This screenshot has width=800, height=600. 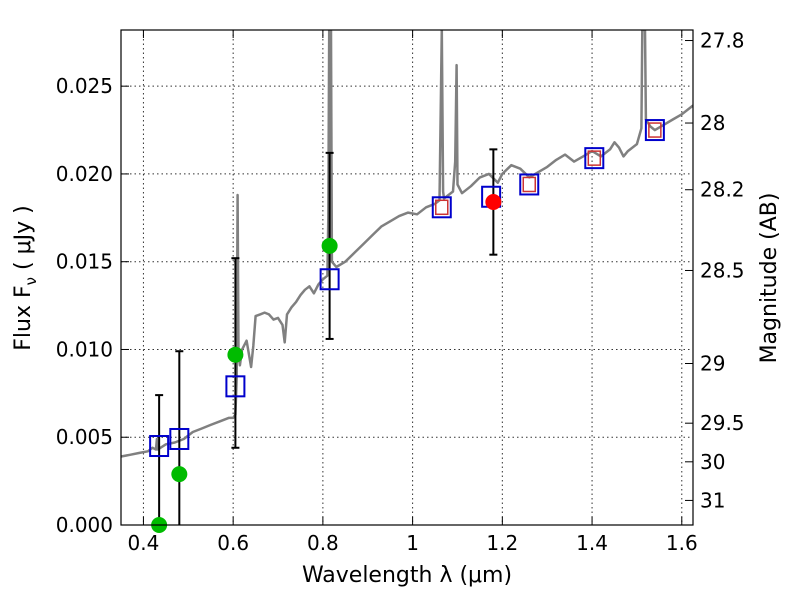 What do you see at coordinates (233, 543) in the screenshot?
I see `x-tick-label: 0.6` at bounding box center [233, 543].